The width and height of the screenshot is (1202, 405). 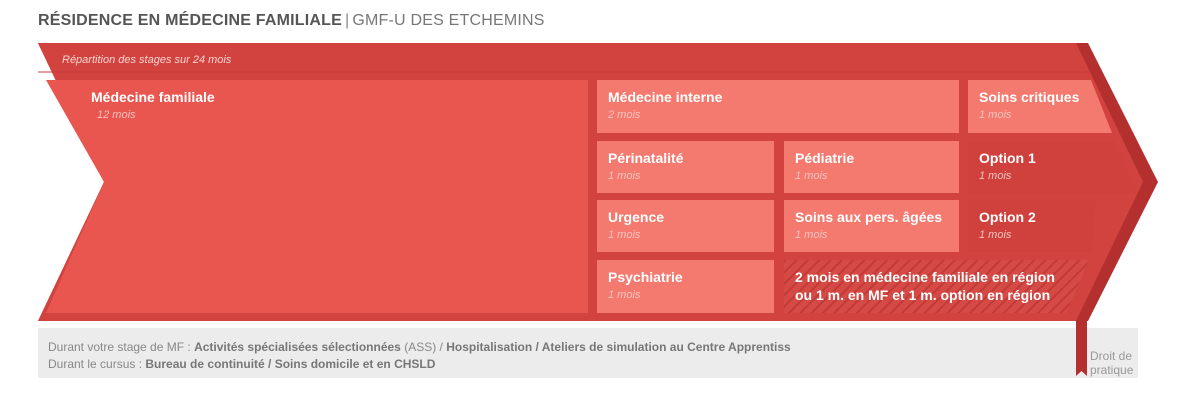 I want to click on title-sub: GMF-U DES ETCHEMINS, so click(x=448, y=20).